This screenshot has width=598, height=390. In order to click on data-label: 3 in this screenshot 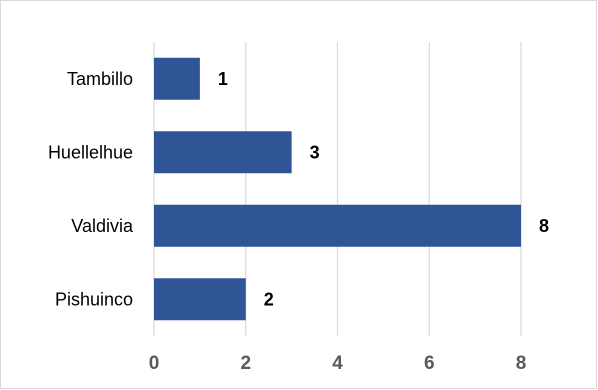, I will do `click(315, 152)`.